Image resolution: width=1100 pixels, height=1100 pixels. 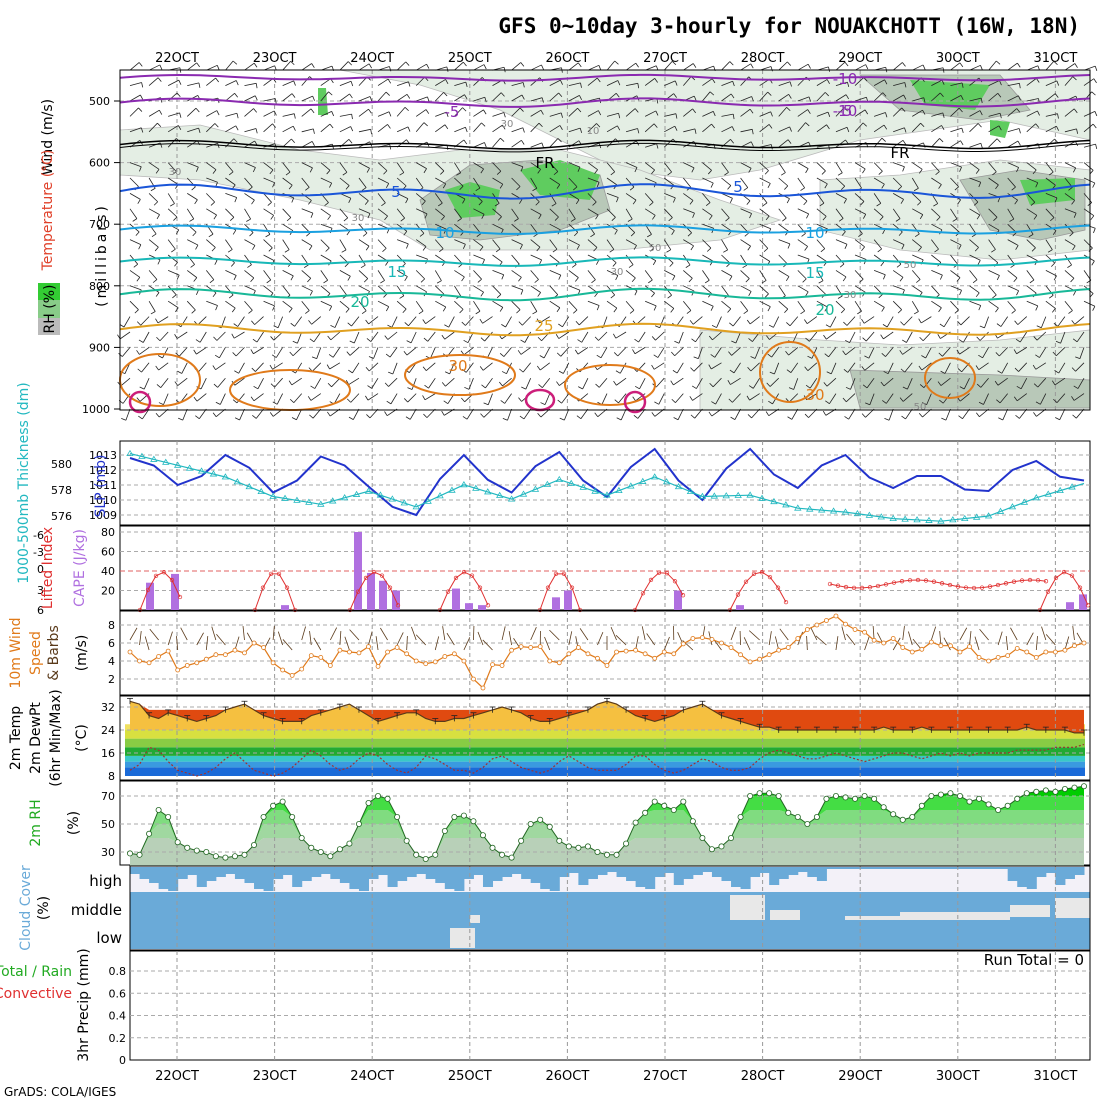 I want to click on slp-tick: 1013, so click(x=103, y=455).